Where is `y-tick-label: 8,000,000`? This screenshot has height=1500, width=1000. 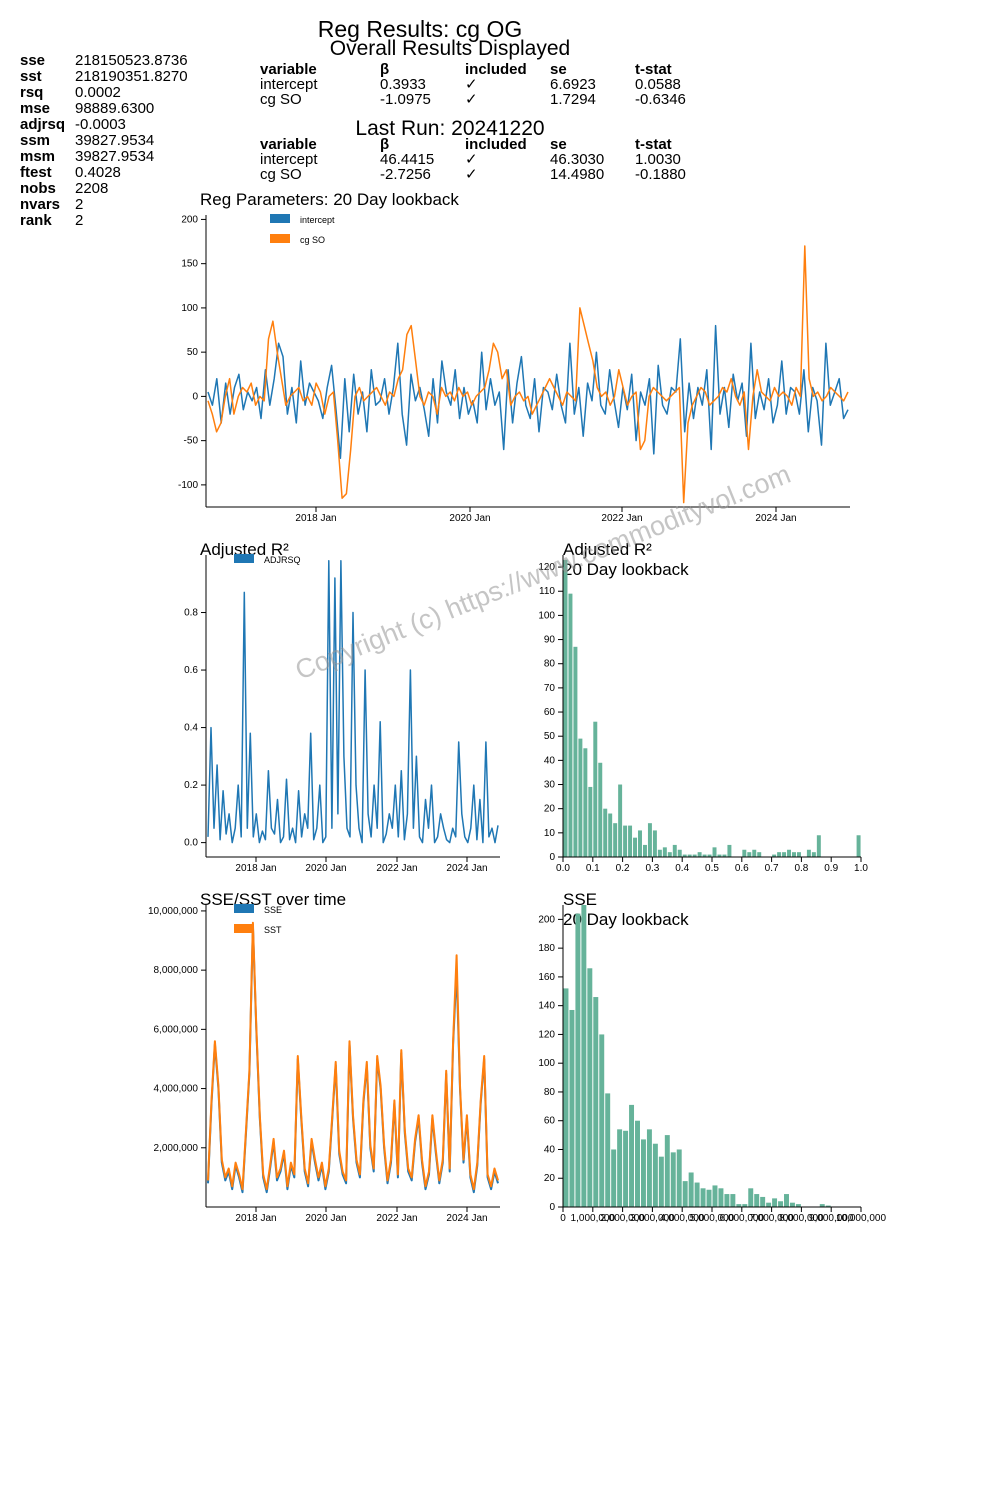 y-tick-label: 8,000,000 is located at coordinates (176, 970).